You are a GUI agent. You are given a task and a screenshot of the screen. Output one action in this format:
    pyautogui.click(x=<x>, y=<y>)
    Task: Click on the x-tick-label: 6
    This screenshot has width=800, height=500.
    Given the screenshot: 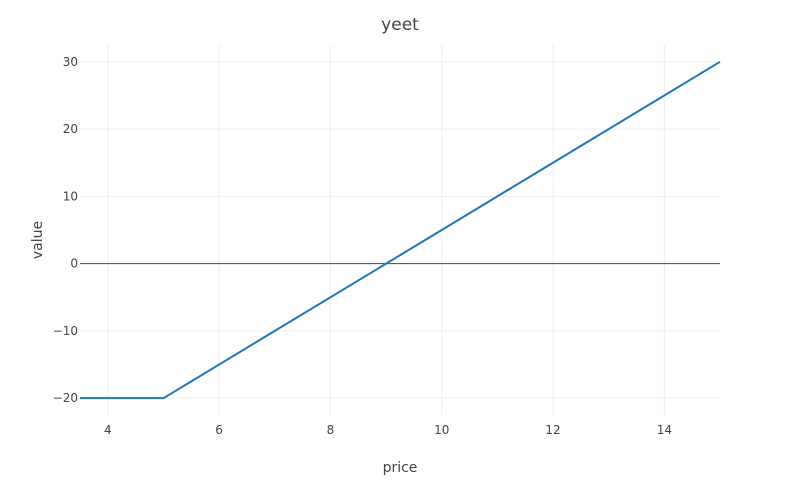 What is the action you would take?
    pyautogui.click(x=219, y=430)
    